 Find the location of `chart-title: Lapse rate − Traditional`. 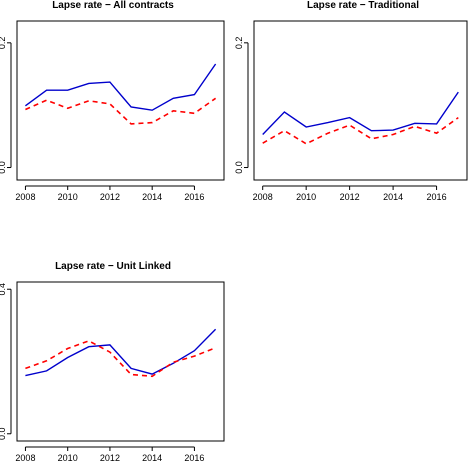

chart-title: Lapse rate − Traditional is located at coordinates (363, 5).